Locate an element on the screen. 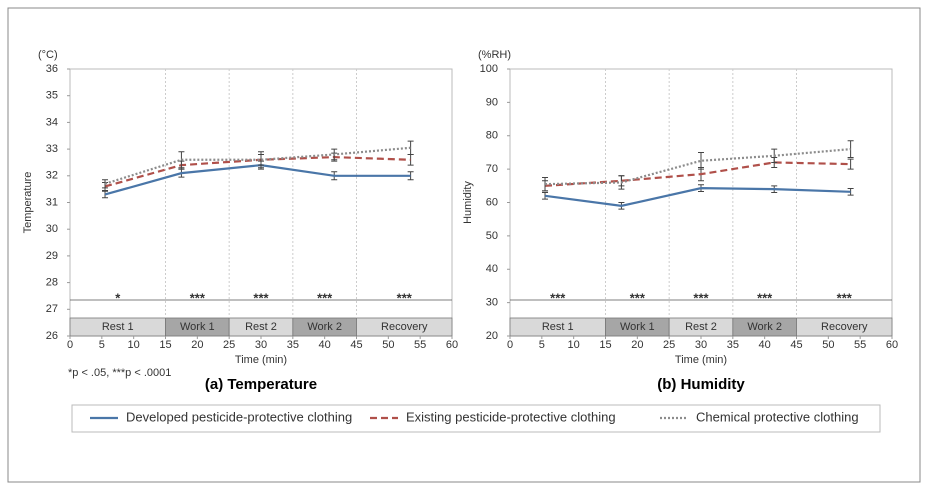 This screenshot has height=490, width=928. y-axis-label: Temperature is located at coordinates (28, 203).